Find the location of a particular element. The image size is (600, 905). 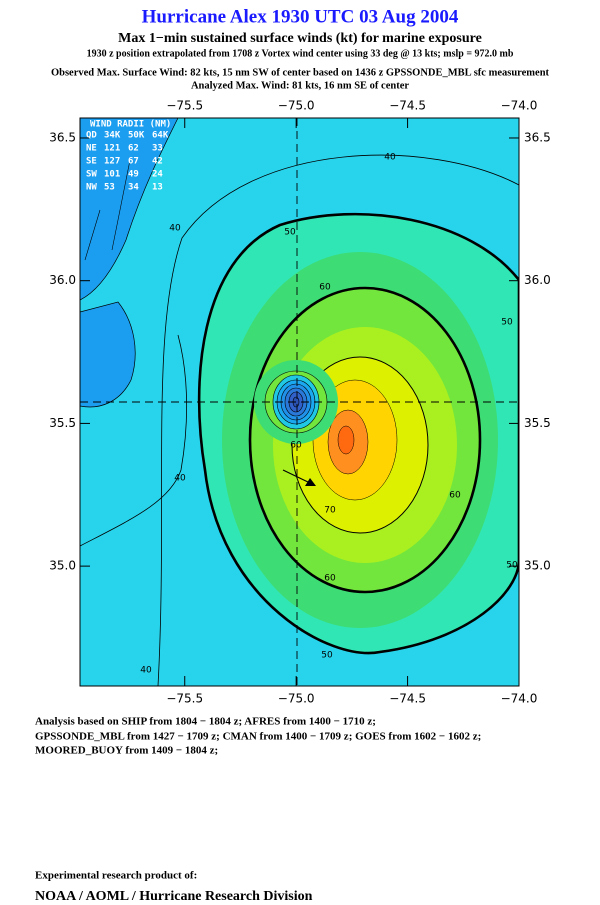

title: Hurricane Alex 1930 UTC 03 Aug 2004 is located at coordinates (300, 16).